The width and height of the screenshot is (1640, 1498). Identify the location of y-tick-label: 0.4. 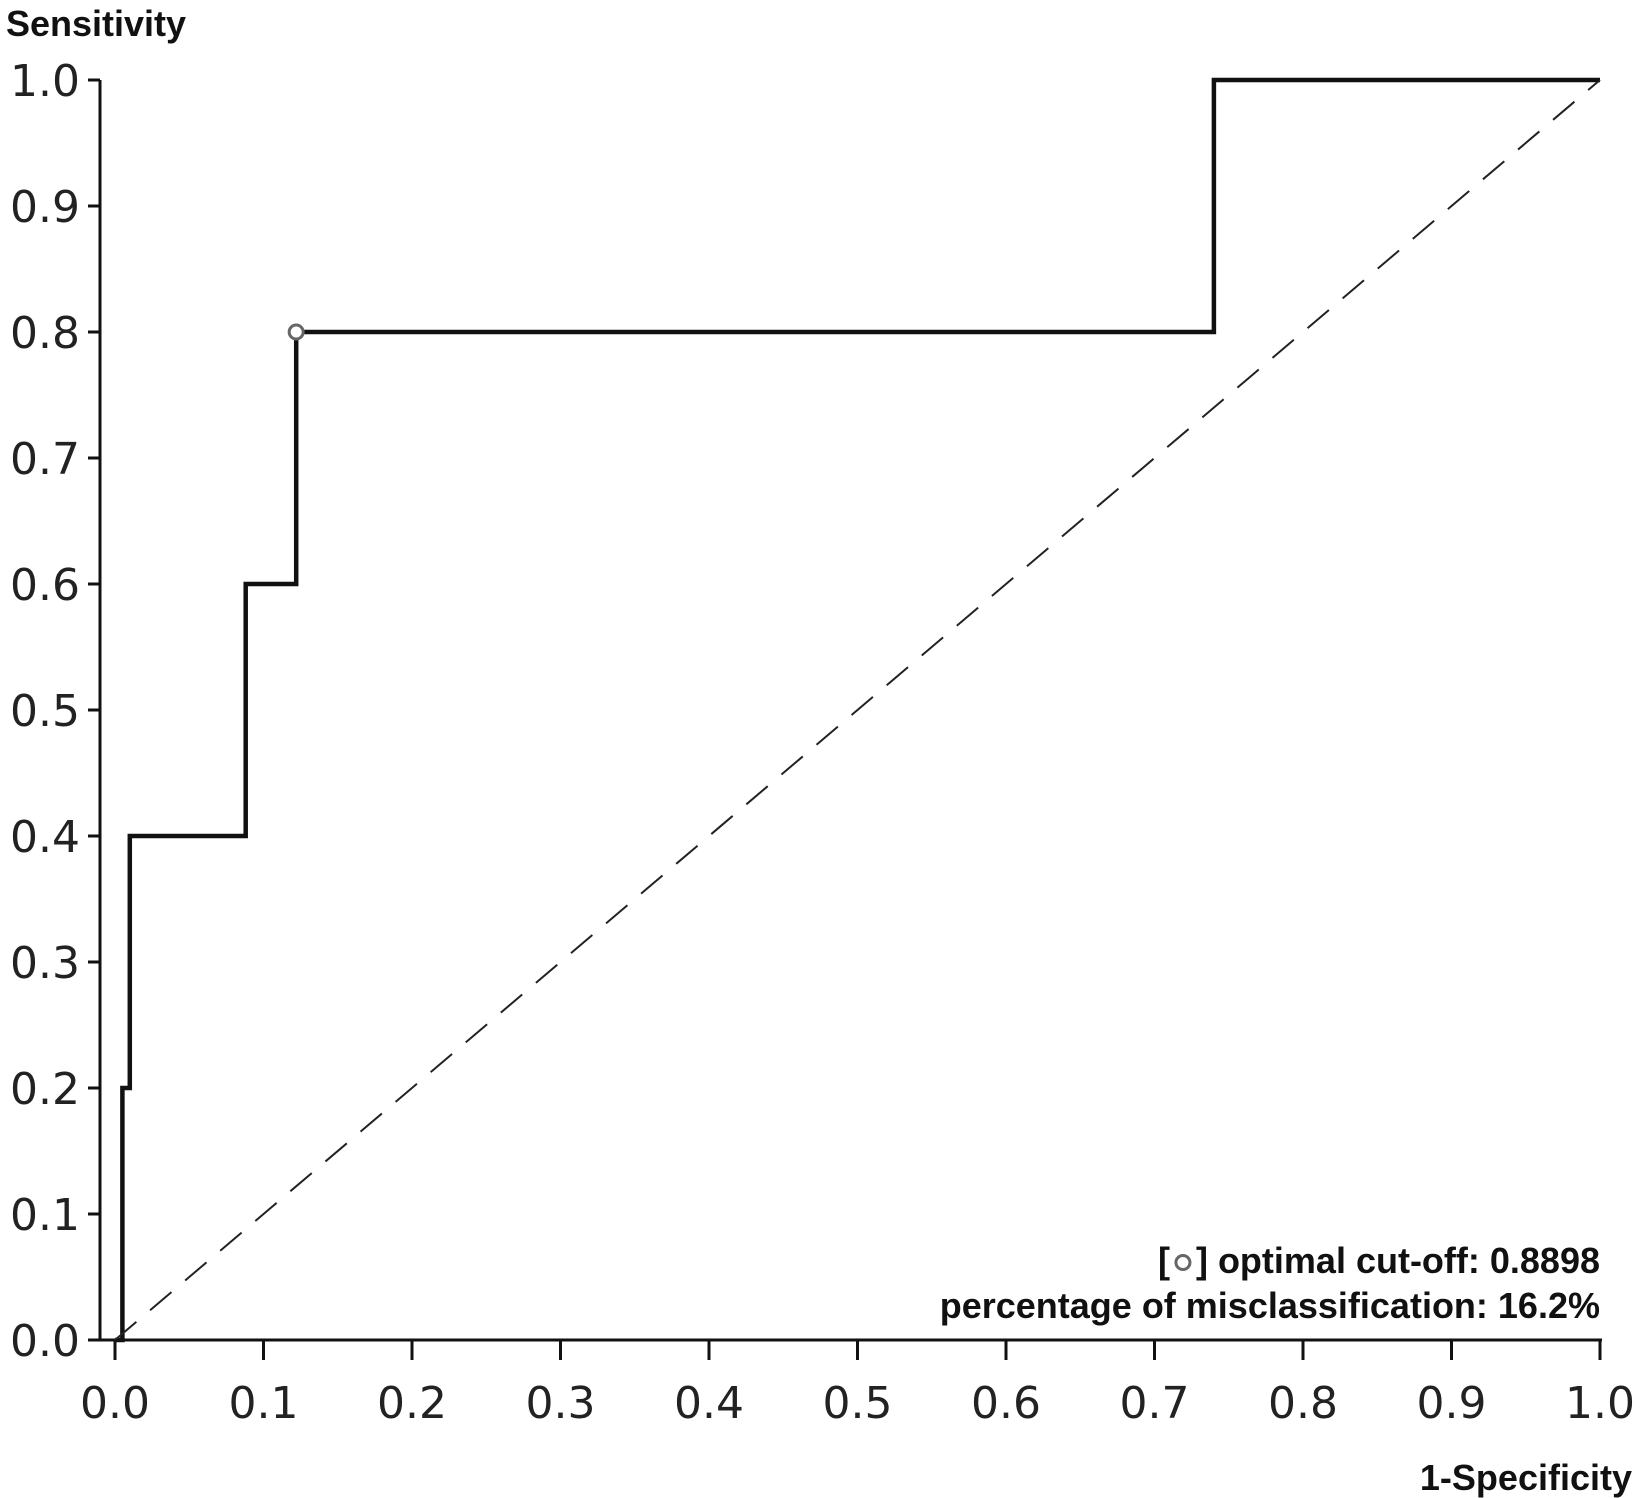
(45, 837).